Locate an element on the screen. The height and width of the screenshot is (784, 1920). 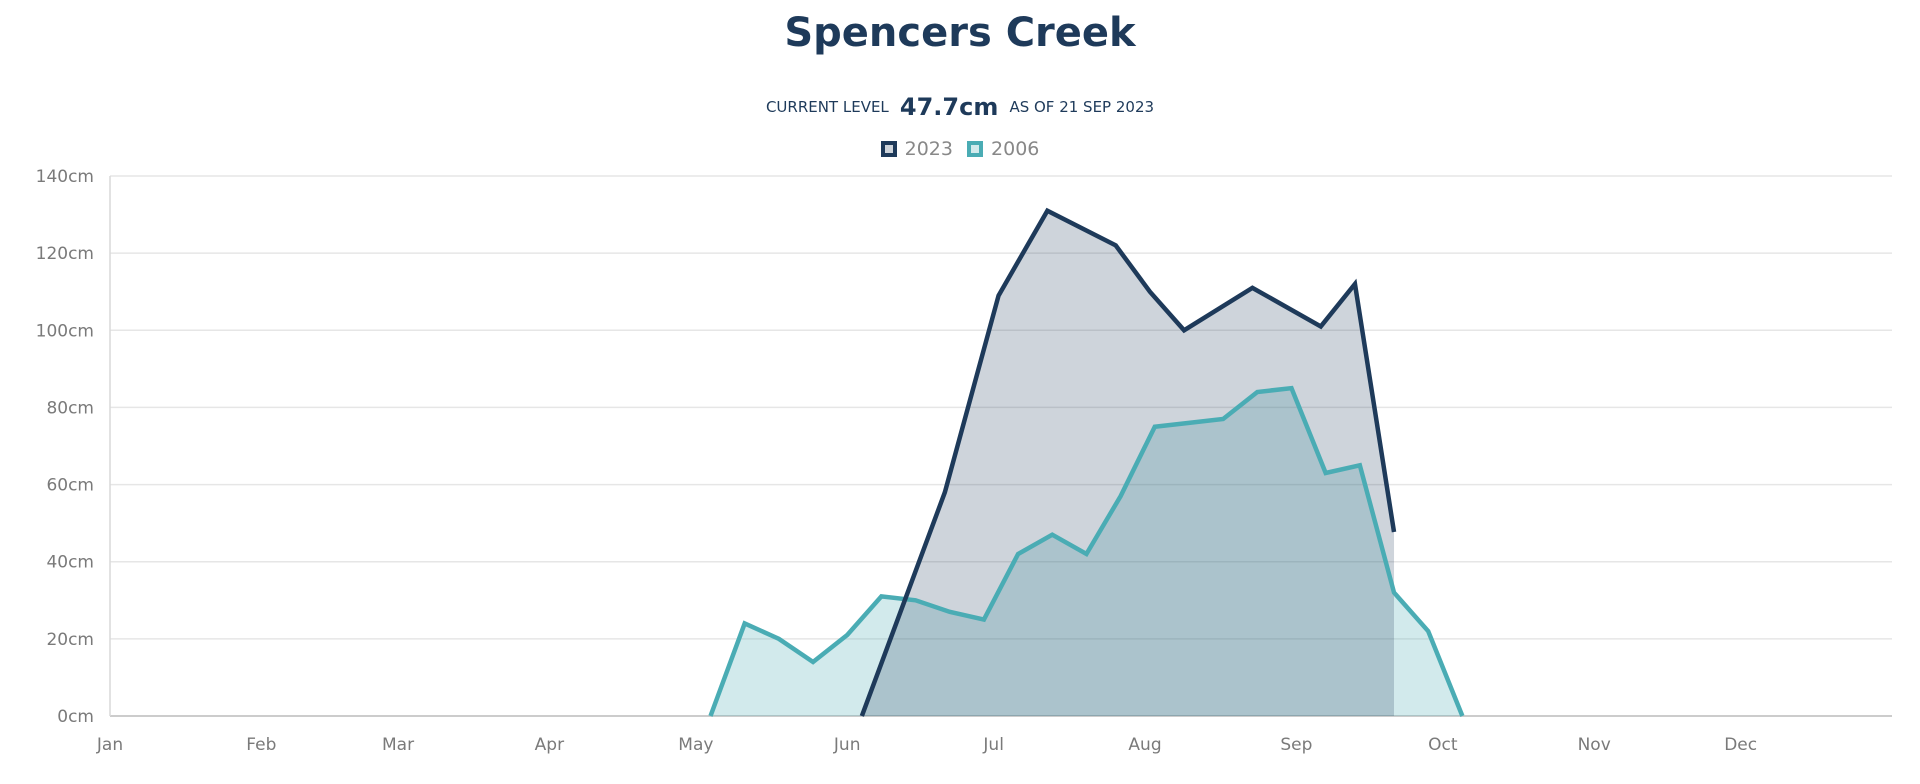
legend-label-2023: 2023 is located at coordinates (928, 149).